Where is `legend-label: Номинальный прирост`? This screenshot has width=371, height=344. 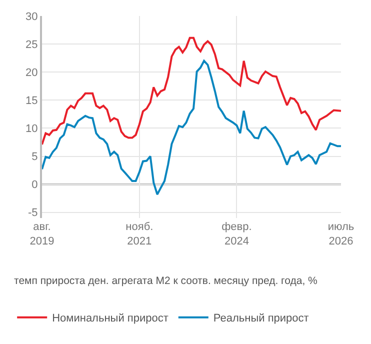
legend-label: Номинальный прирост is located at coordinates (110, 318).